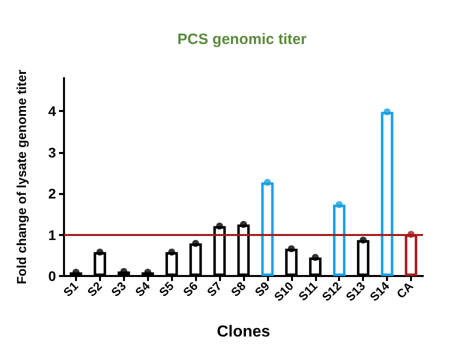 This screenshot has width=468, height=345. I want to click on y-tick-label: 2, so click(52, 194).